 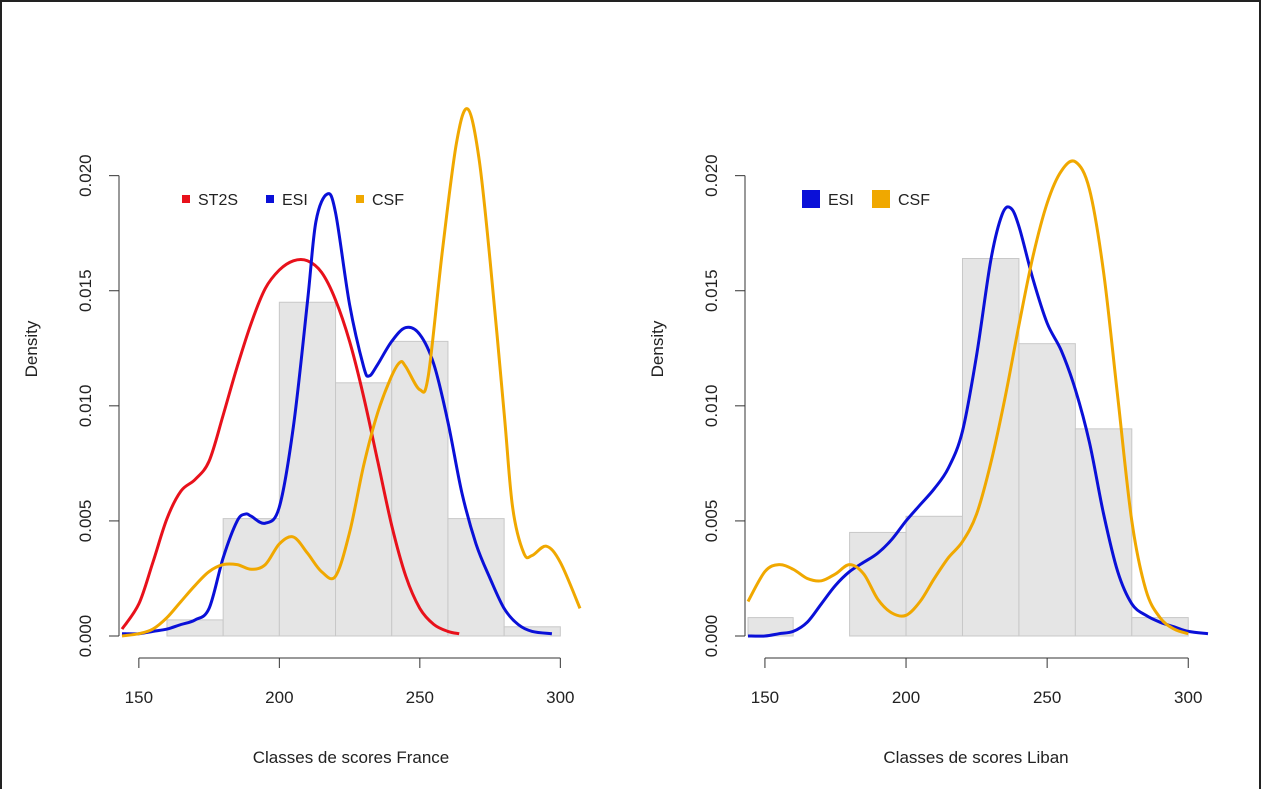 I want to click on density-line-st2s, so click(x=290, y=447).